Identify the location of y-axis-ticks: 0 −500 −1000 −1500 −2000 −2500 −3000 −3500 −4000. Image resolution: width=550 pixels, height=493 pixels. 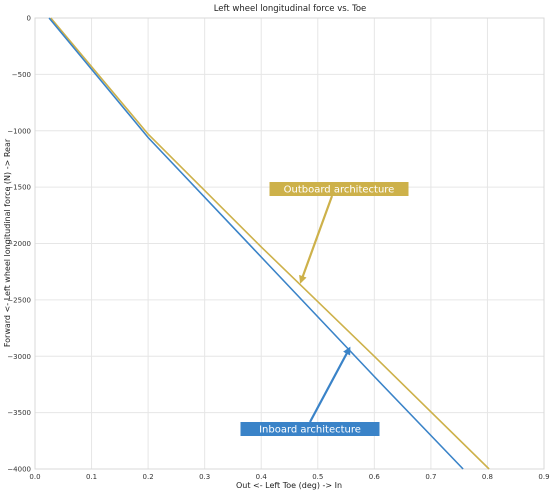
(19, 244).